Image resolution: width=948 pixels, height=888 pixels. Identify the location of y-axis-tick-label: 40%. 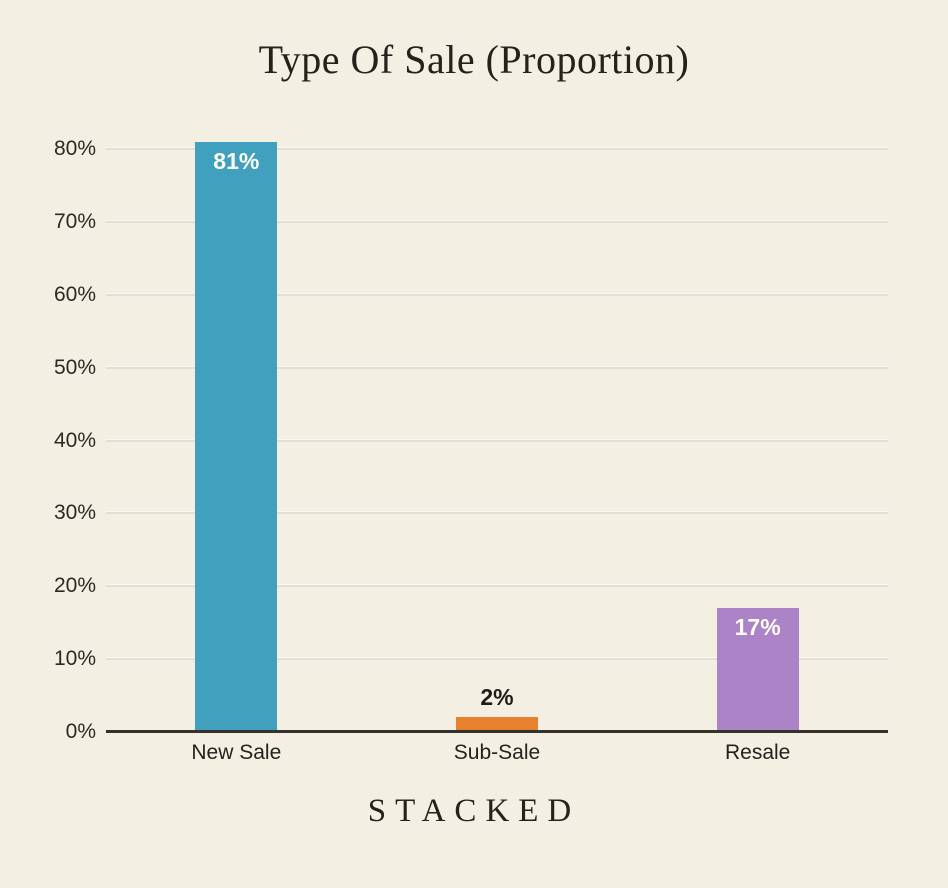
(74, 440).